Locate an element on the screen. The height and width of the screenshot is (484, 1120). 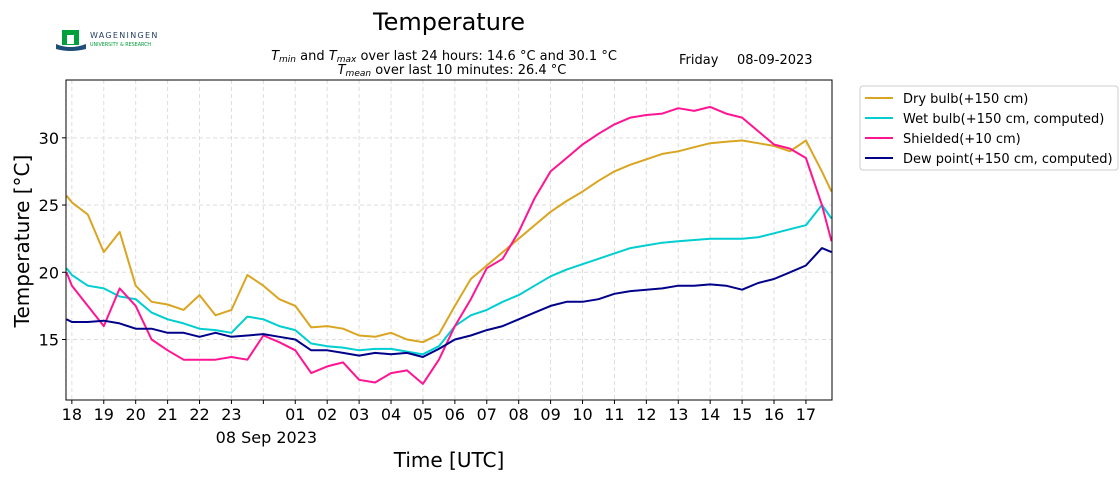
x-date-label: 08 Sep 2023 is located at coordinates (266, 437).